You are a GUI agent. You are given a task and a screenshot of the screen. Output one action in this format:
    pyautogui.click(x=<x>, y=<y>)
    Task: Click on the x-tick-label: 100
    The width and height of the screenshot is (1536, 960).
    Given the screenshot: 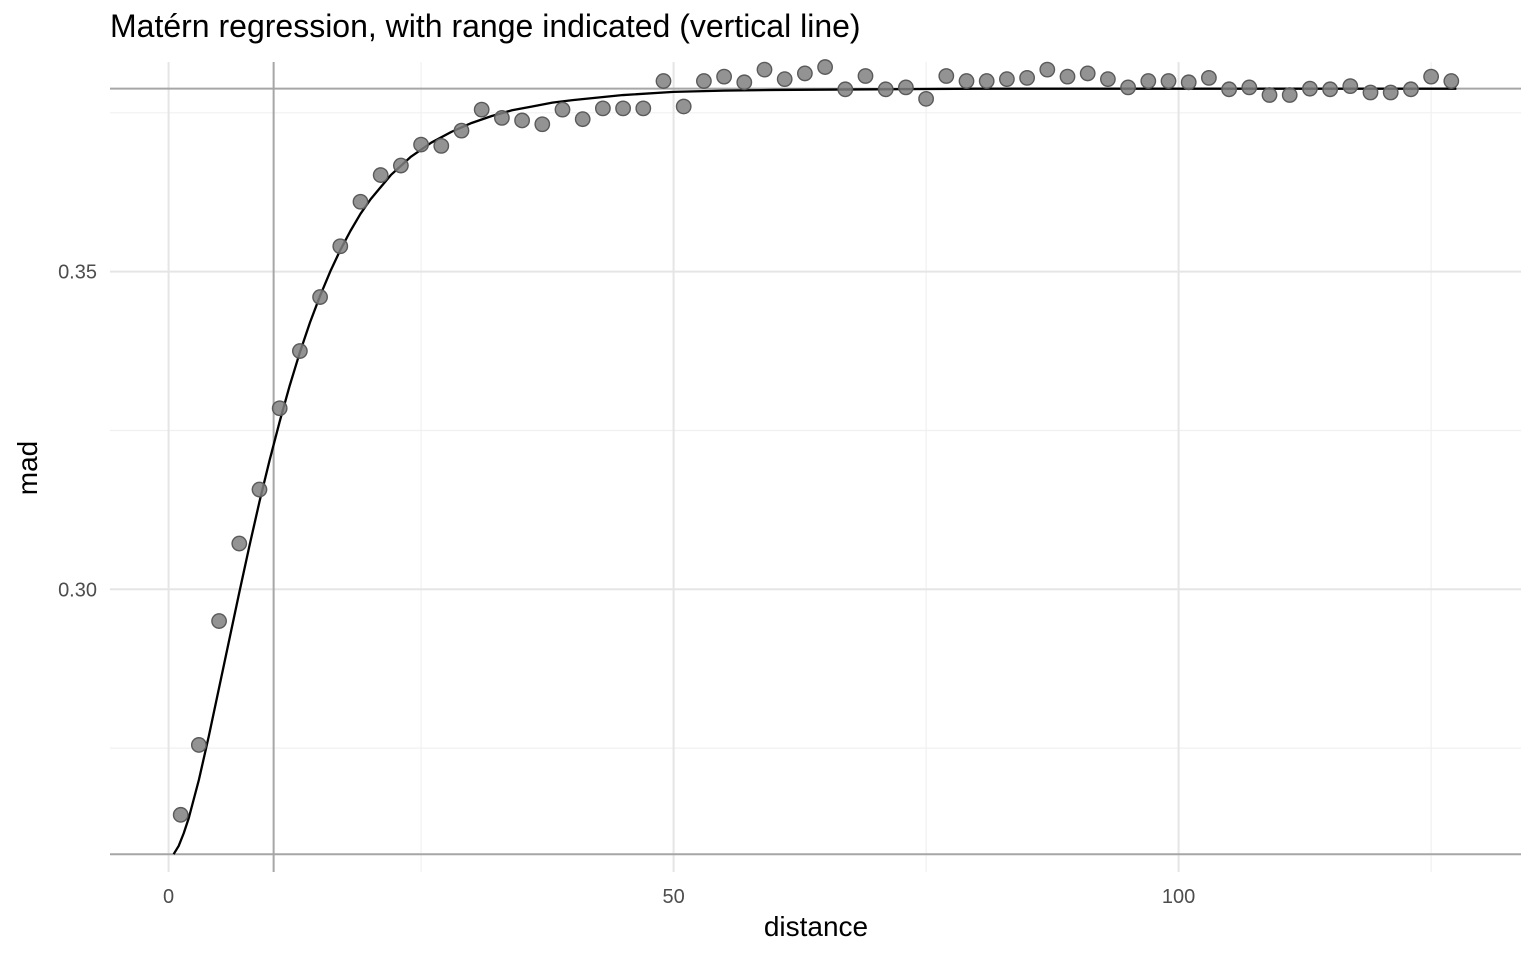 What is the action you would take?
    pyautogui.click(x=1178, y=897)
    